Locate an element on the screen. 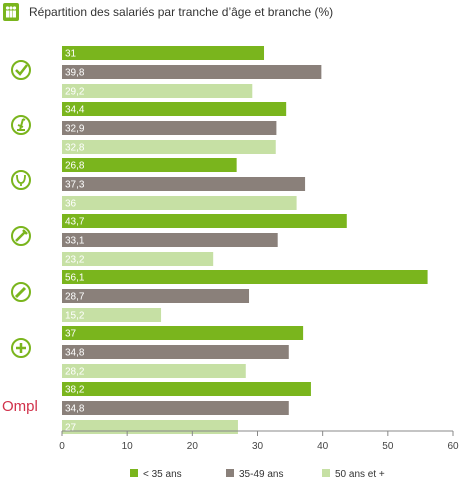 Image resolution: width=465 pixels, height=490 pixels. title-icon is located at coordinates (11, 12).